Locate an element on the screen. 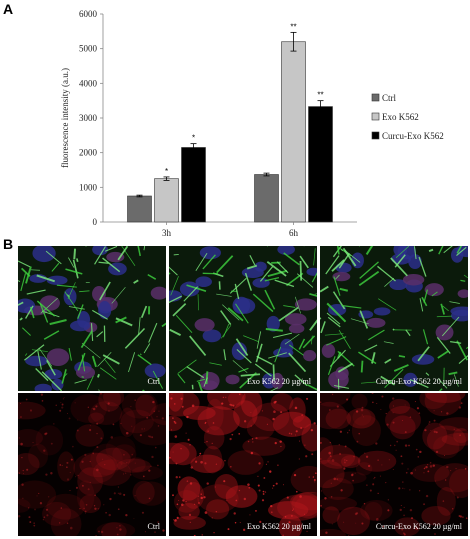 Image resolution: width=470 pixels, height=539 pixels. y-axis-label: fluorescence intensity (a.u.) is located at coordinates (65, 118).